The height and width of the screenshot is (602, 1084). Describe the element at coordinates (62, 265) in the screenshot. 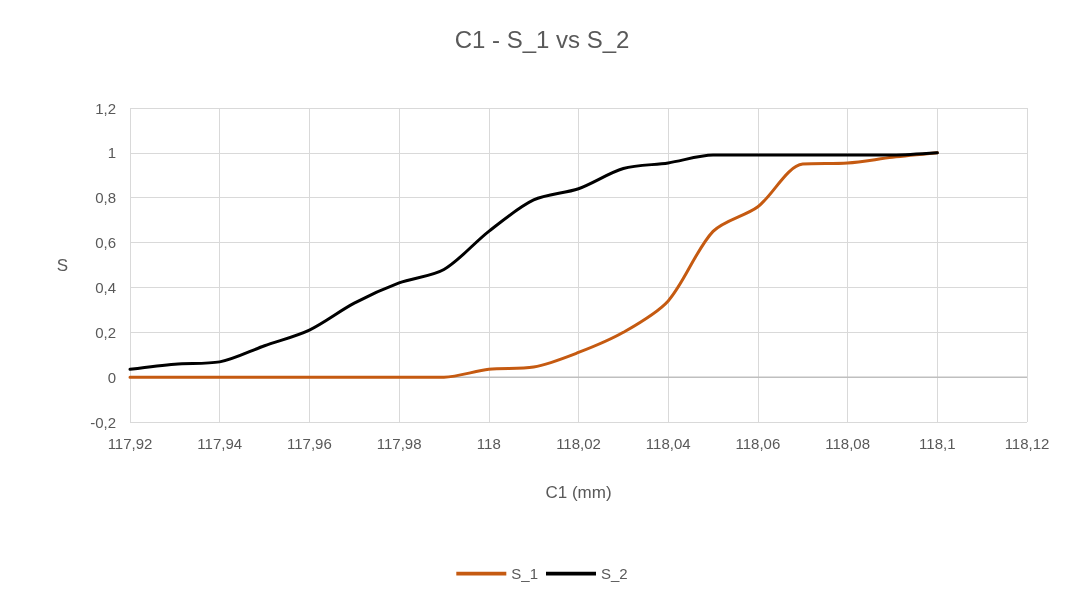

I see `y-axis-title: S` at that location.